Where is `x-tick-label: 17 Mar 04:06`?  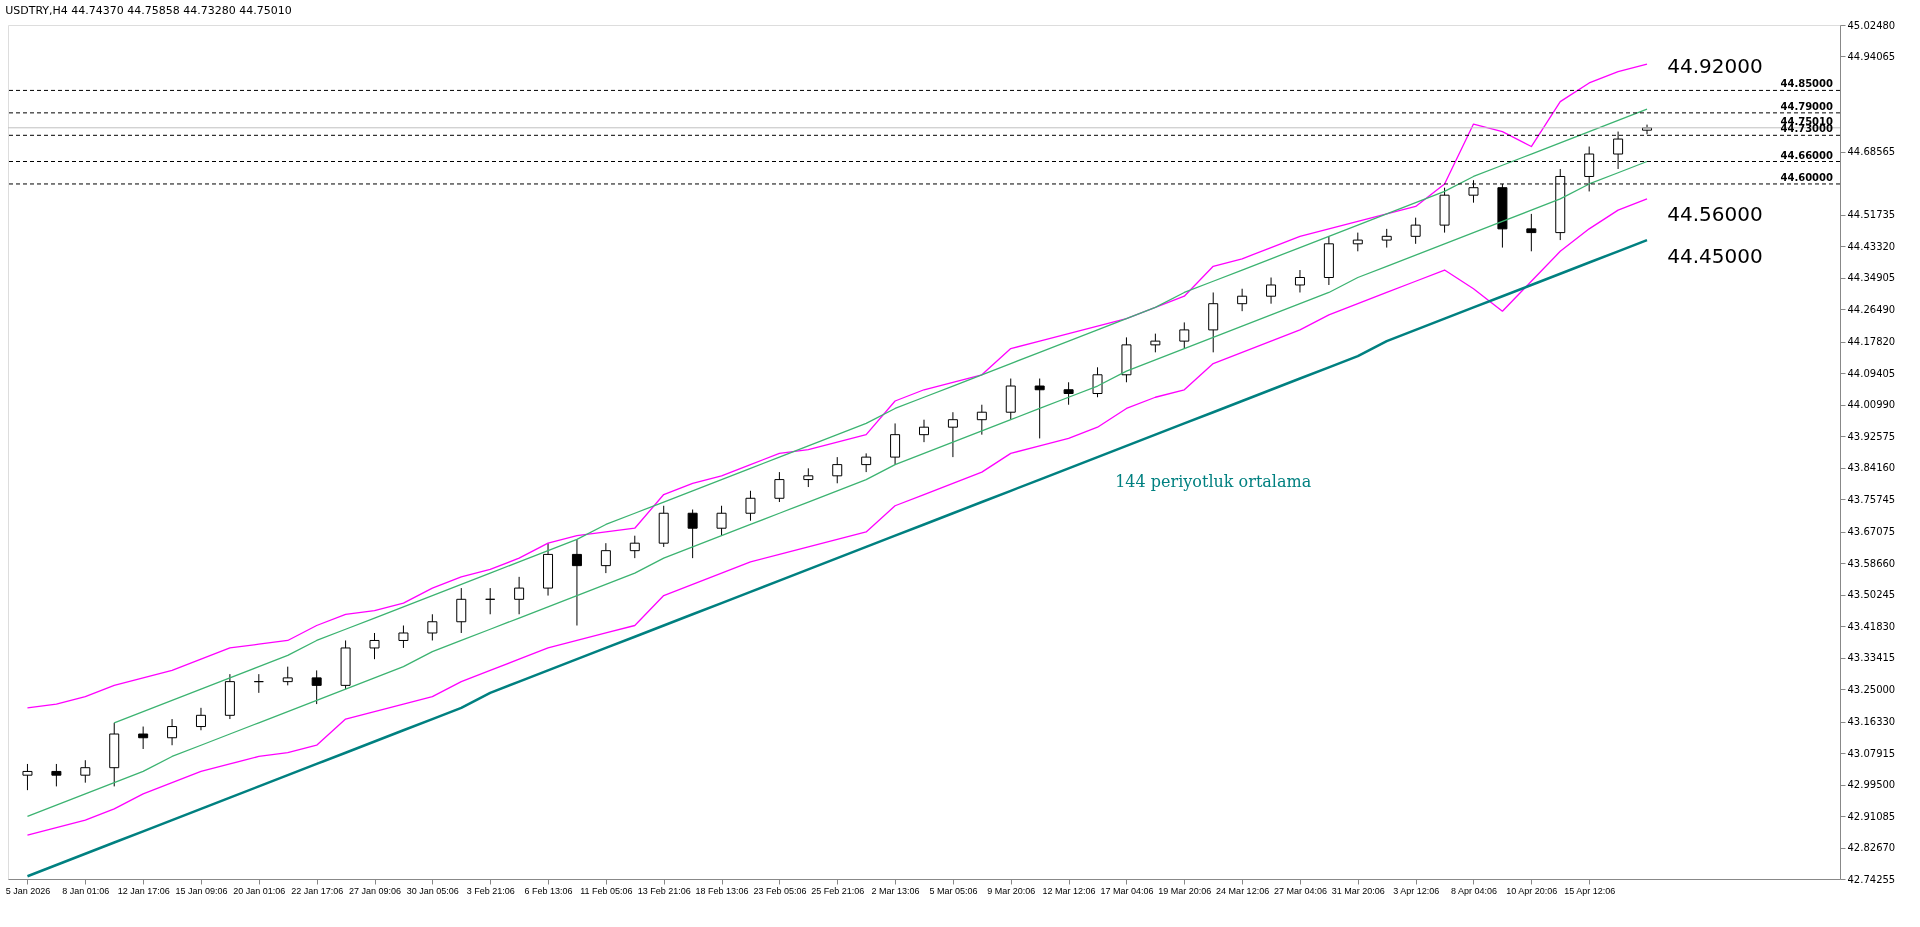
x-tick-label: 17 Mar 04:06 is located at coordinates (1127, 890).